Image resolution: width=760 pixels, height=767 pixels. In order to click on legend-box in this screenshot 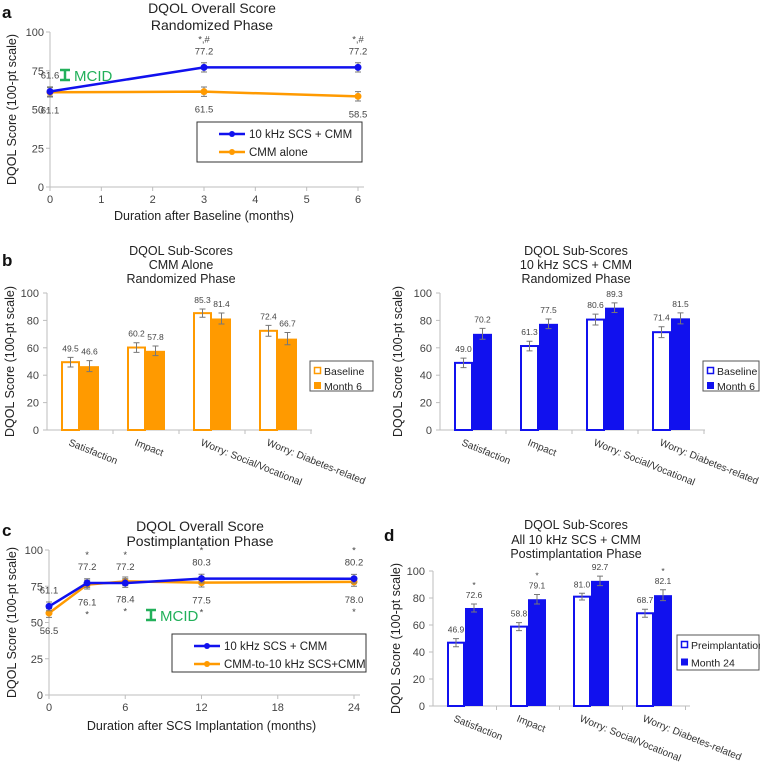, I will do `click(279, 142)`.